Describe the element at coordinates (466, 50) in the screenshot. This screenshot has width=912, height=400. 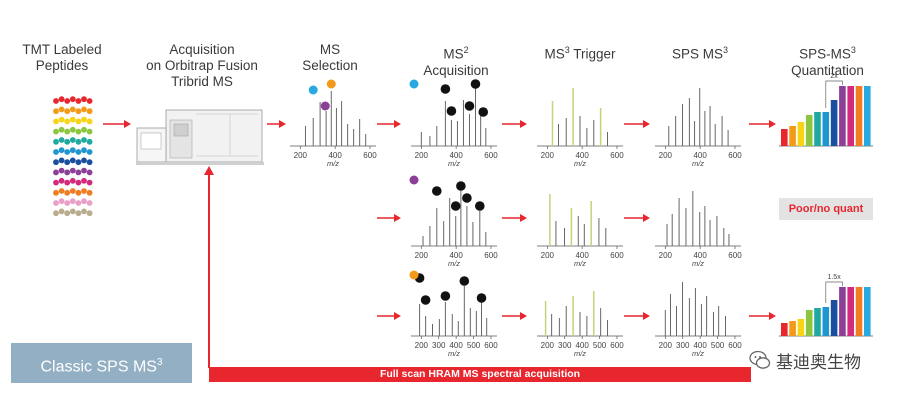
I see `header-ms2-sup: 2` at that location.